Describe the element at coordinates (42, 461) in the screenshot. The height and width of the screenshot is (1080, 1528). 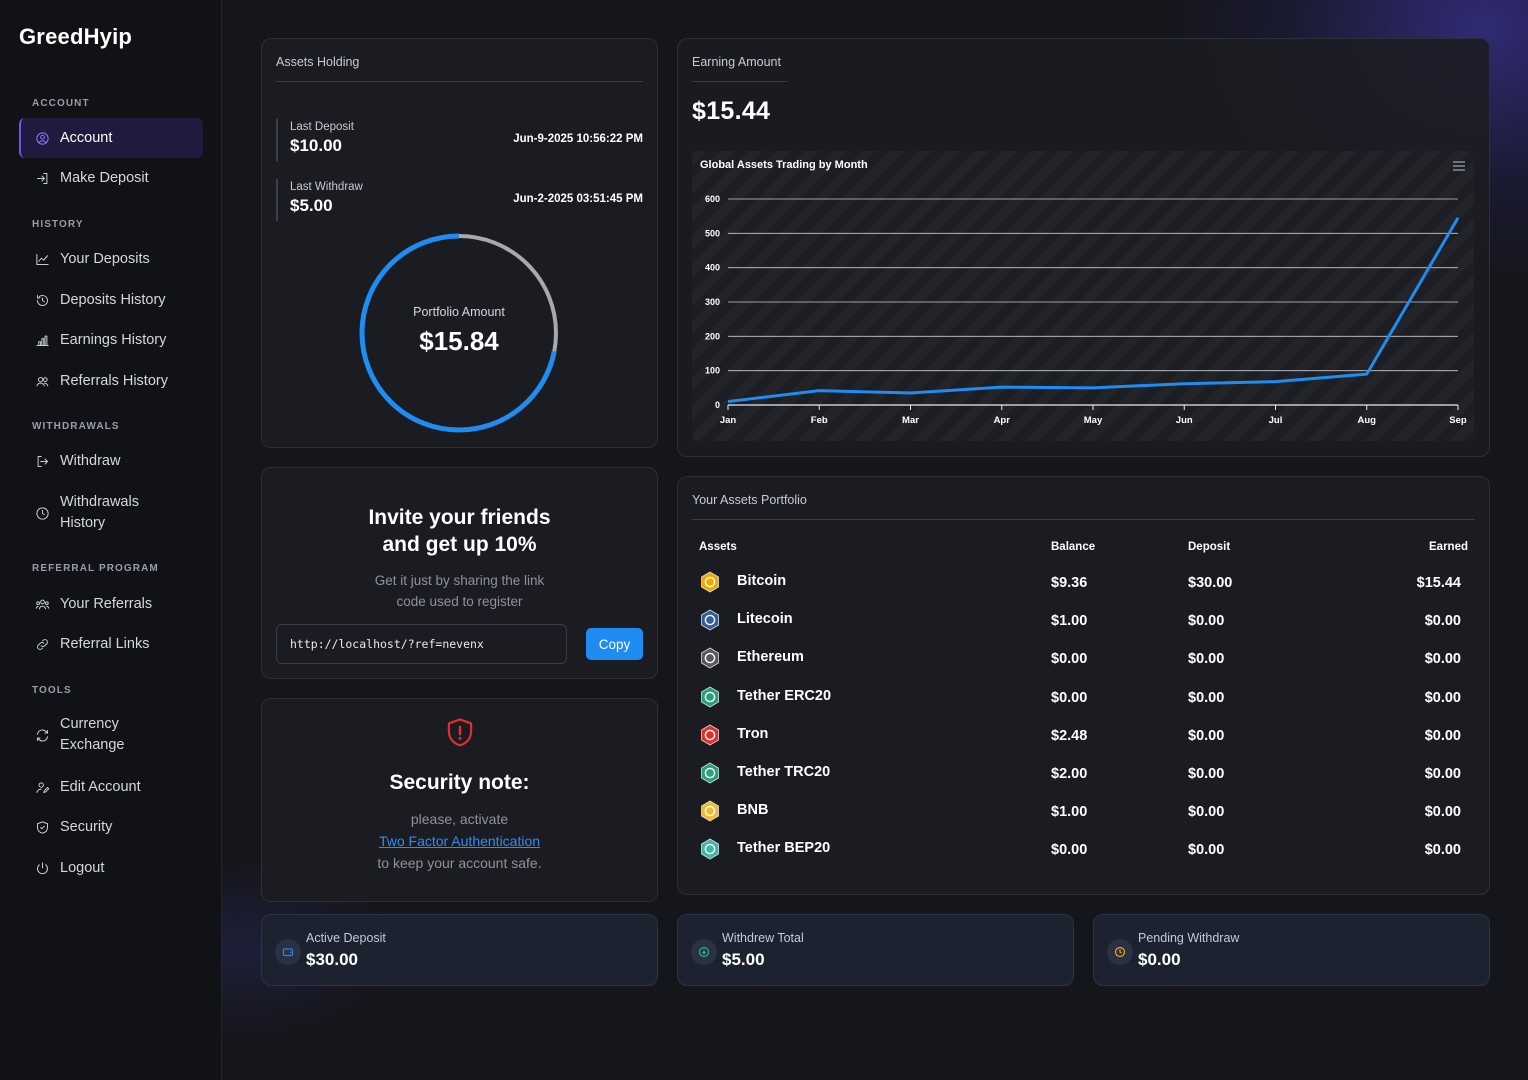
I see `logout-arrow-icon` at that location.